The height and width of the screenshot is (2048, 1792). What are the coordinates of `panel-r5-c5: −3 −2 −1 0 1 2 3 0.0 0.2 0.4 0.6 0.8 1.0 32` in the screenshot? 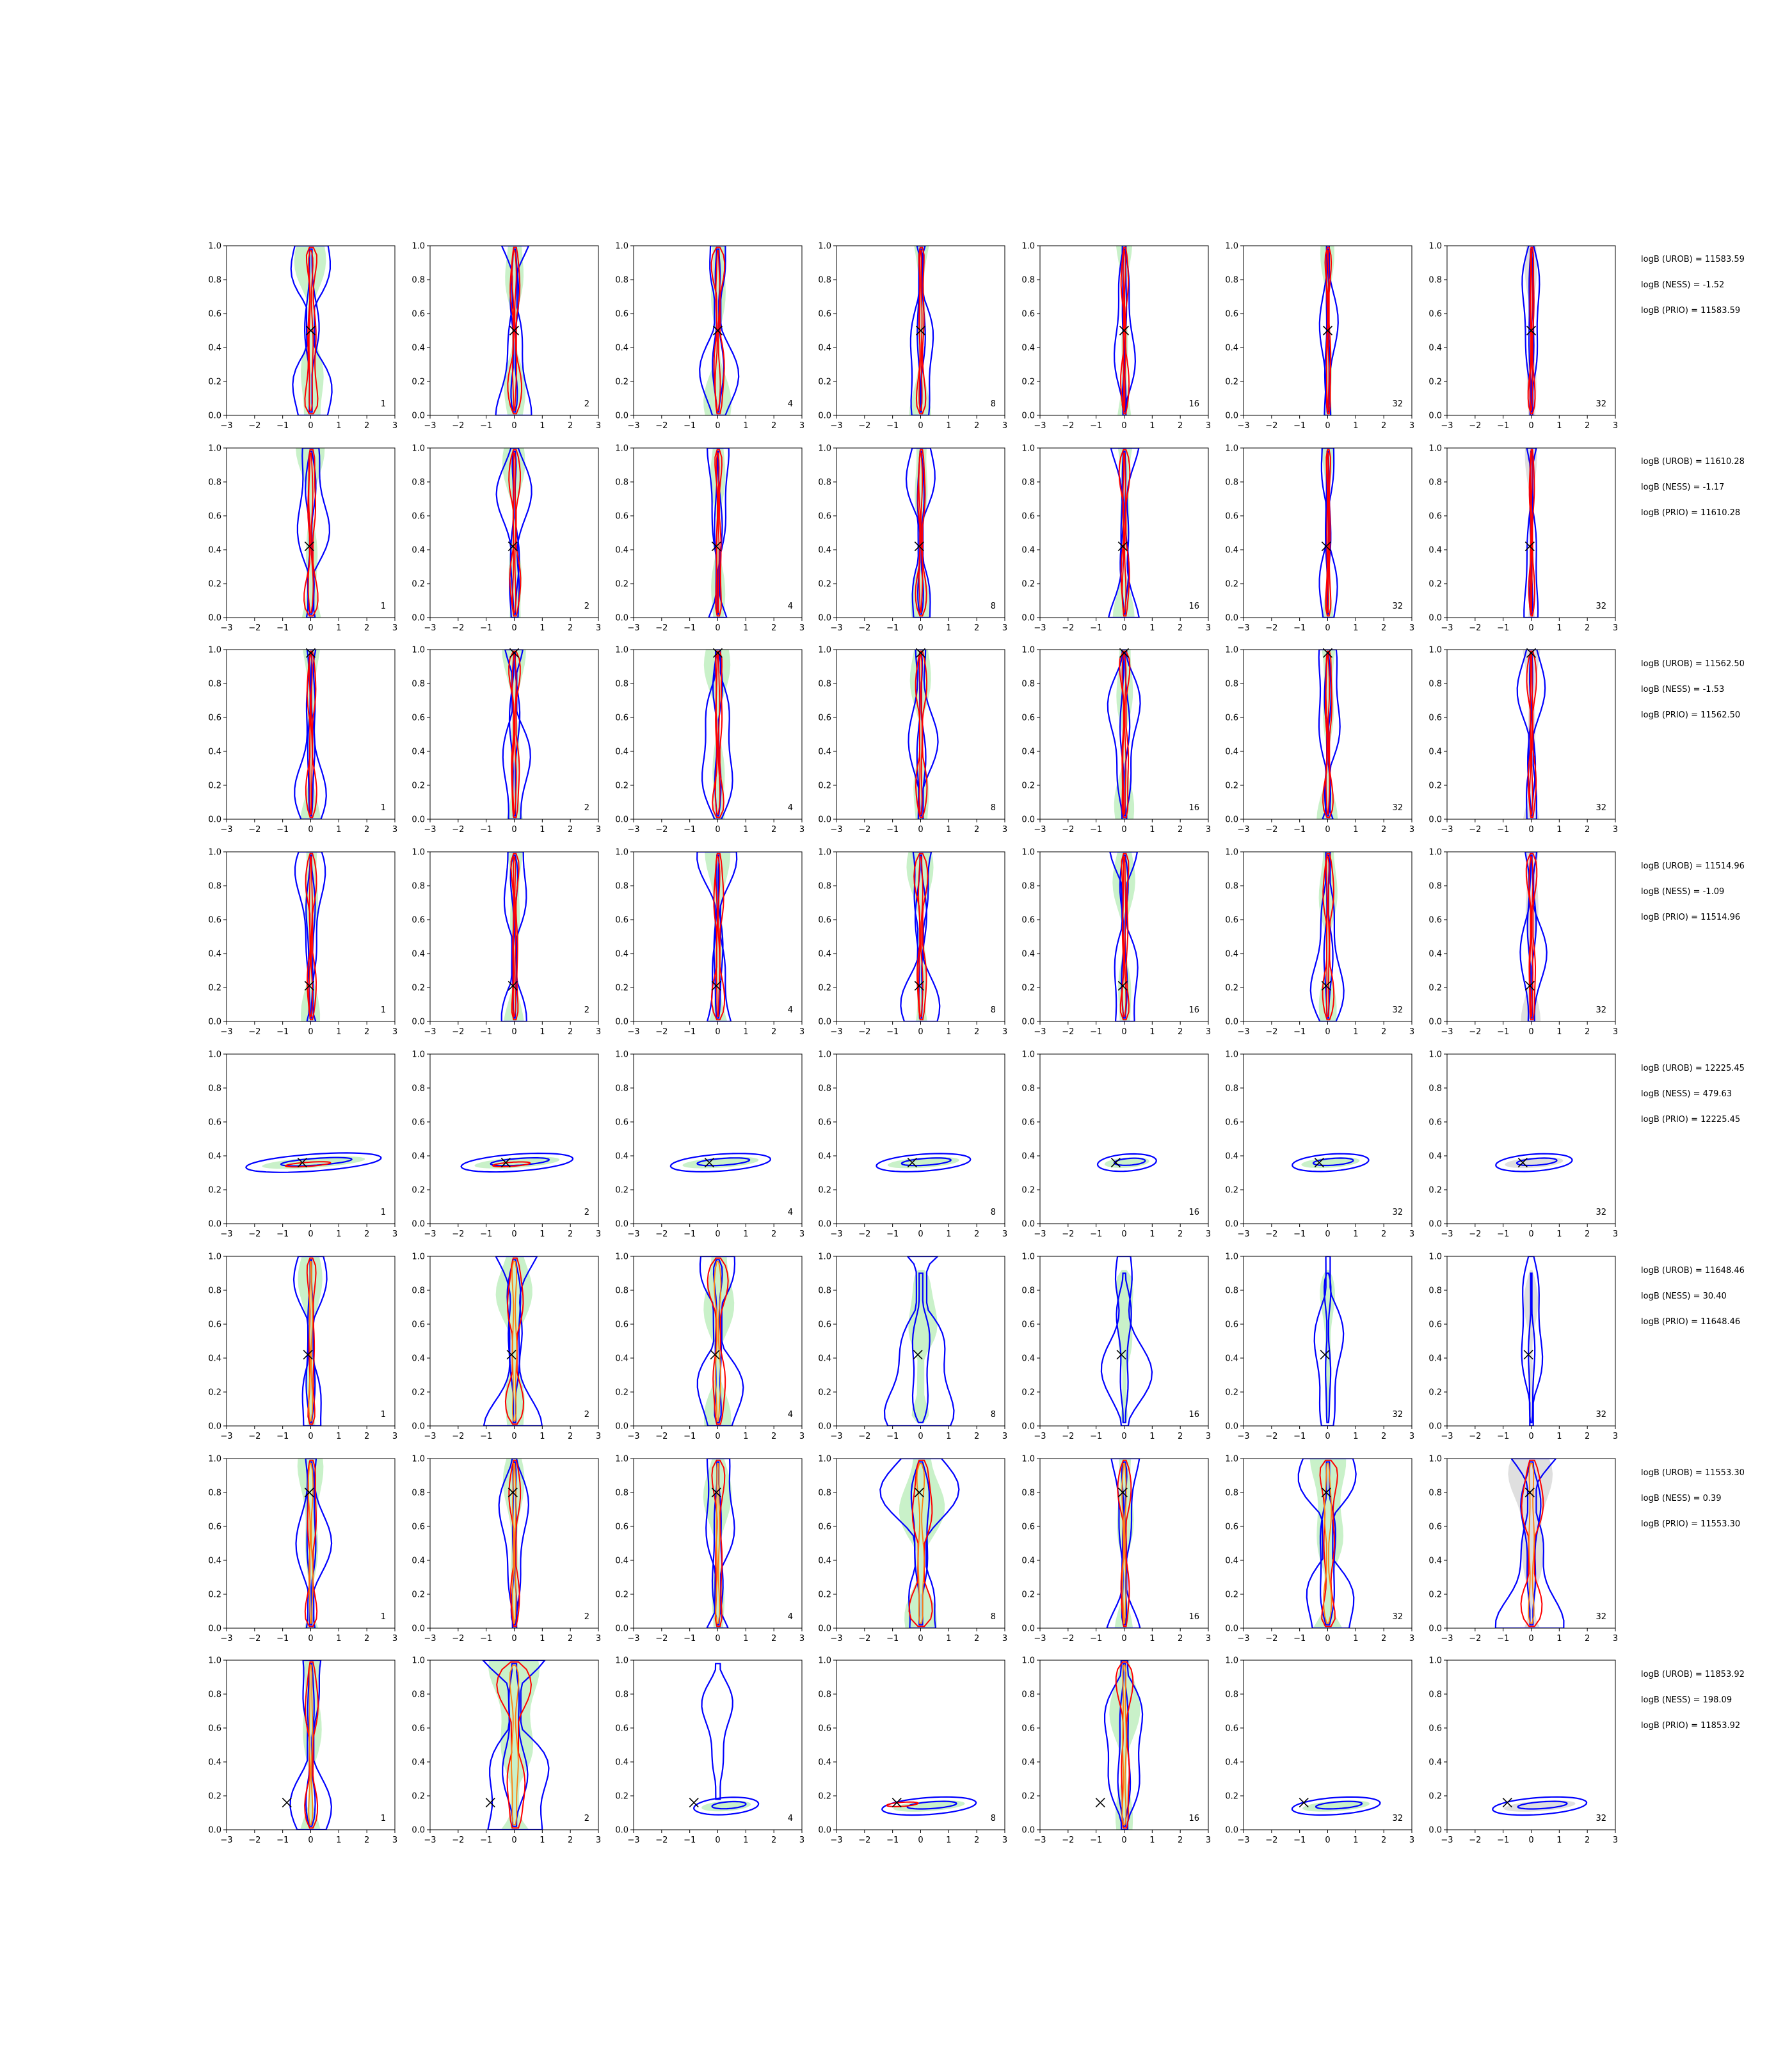 It's located at (1319, 1347).